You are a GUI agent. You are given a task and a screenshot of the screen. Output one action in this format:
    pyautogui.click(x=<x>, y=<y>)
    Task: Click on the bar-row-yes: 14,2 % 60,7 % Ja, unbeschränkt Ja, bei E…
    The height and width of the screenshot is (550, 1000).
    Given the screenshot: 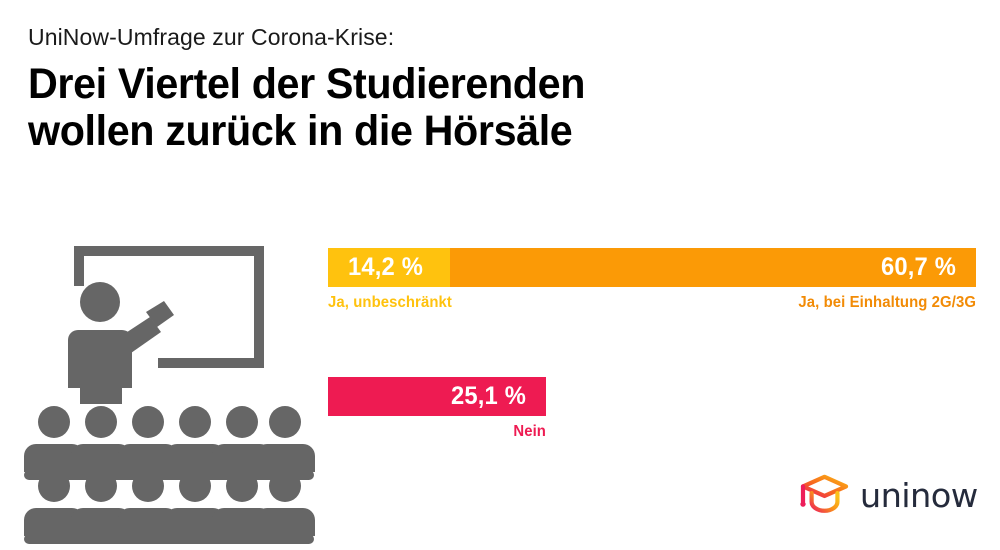 What is the action you would take?
    pyautogui.click(x=652, y=282)
    